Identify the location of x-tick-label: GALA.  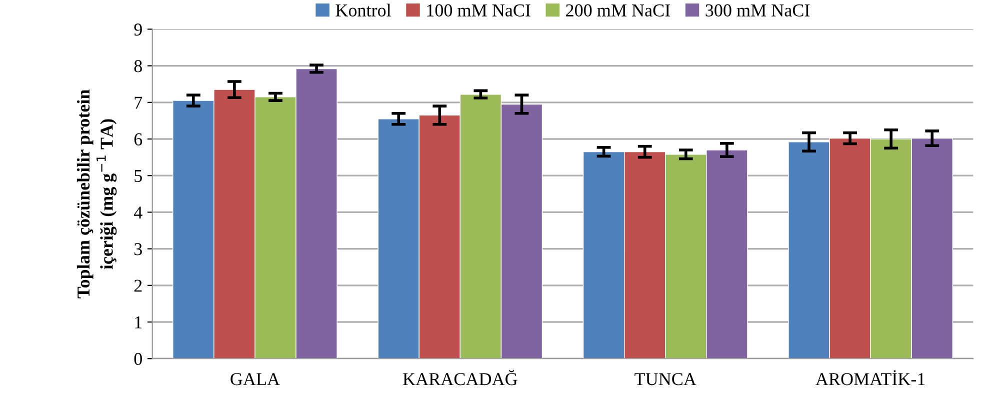
(255, 379).